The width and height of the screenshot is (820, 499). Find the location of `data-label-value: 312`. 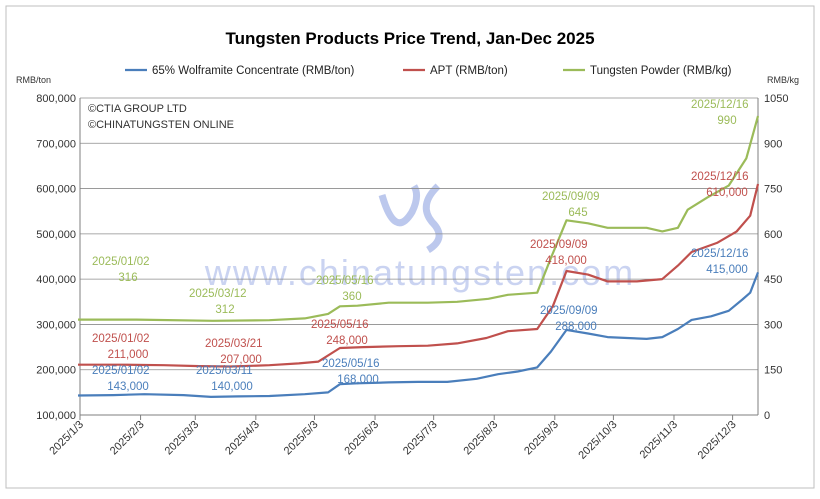

data-label-value: 312 is located at coordinates (224, 310).